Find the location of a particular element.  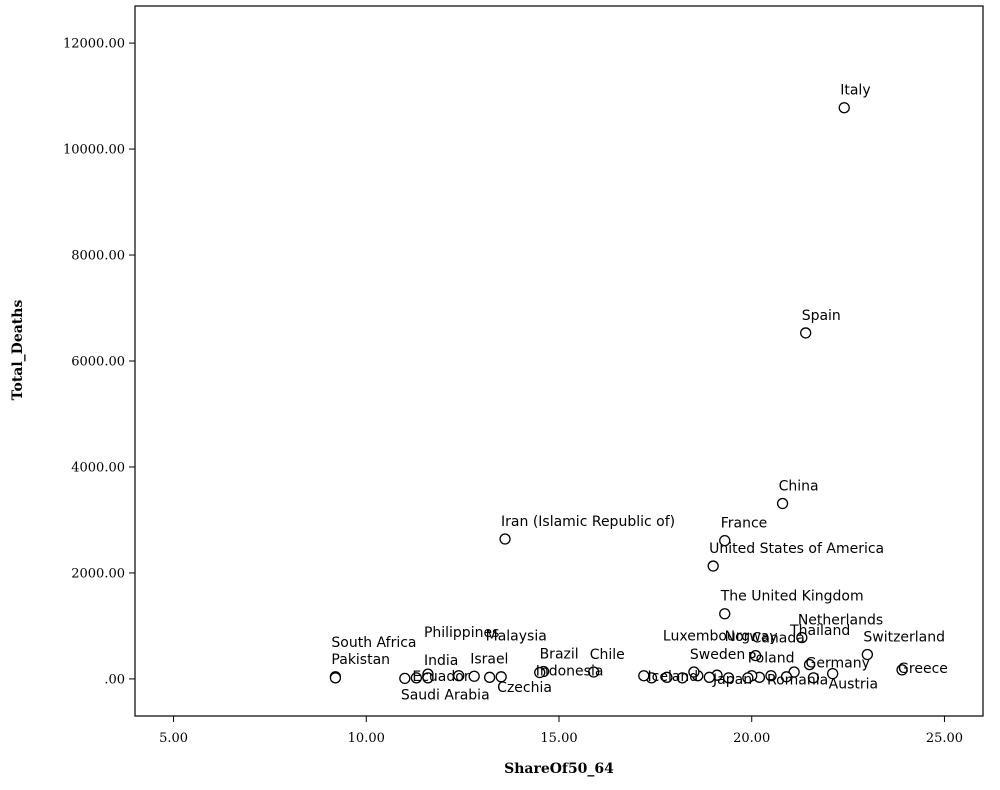

point-label: Ecuador is located at coordinates (440, 677).